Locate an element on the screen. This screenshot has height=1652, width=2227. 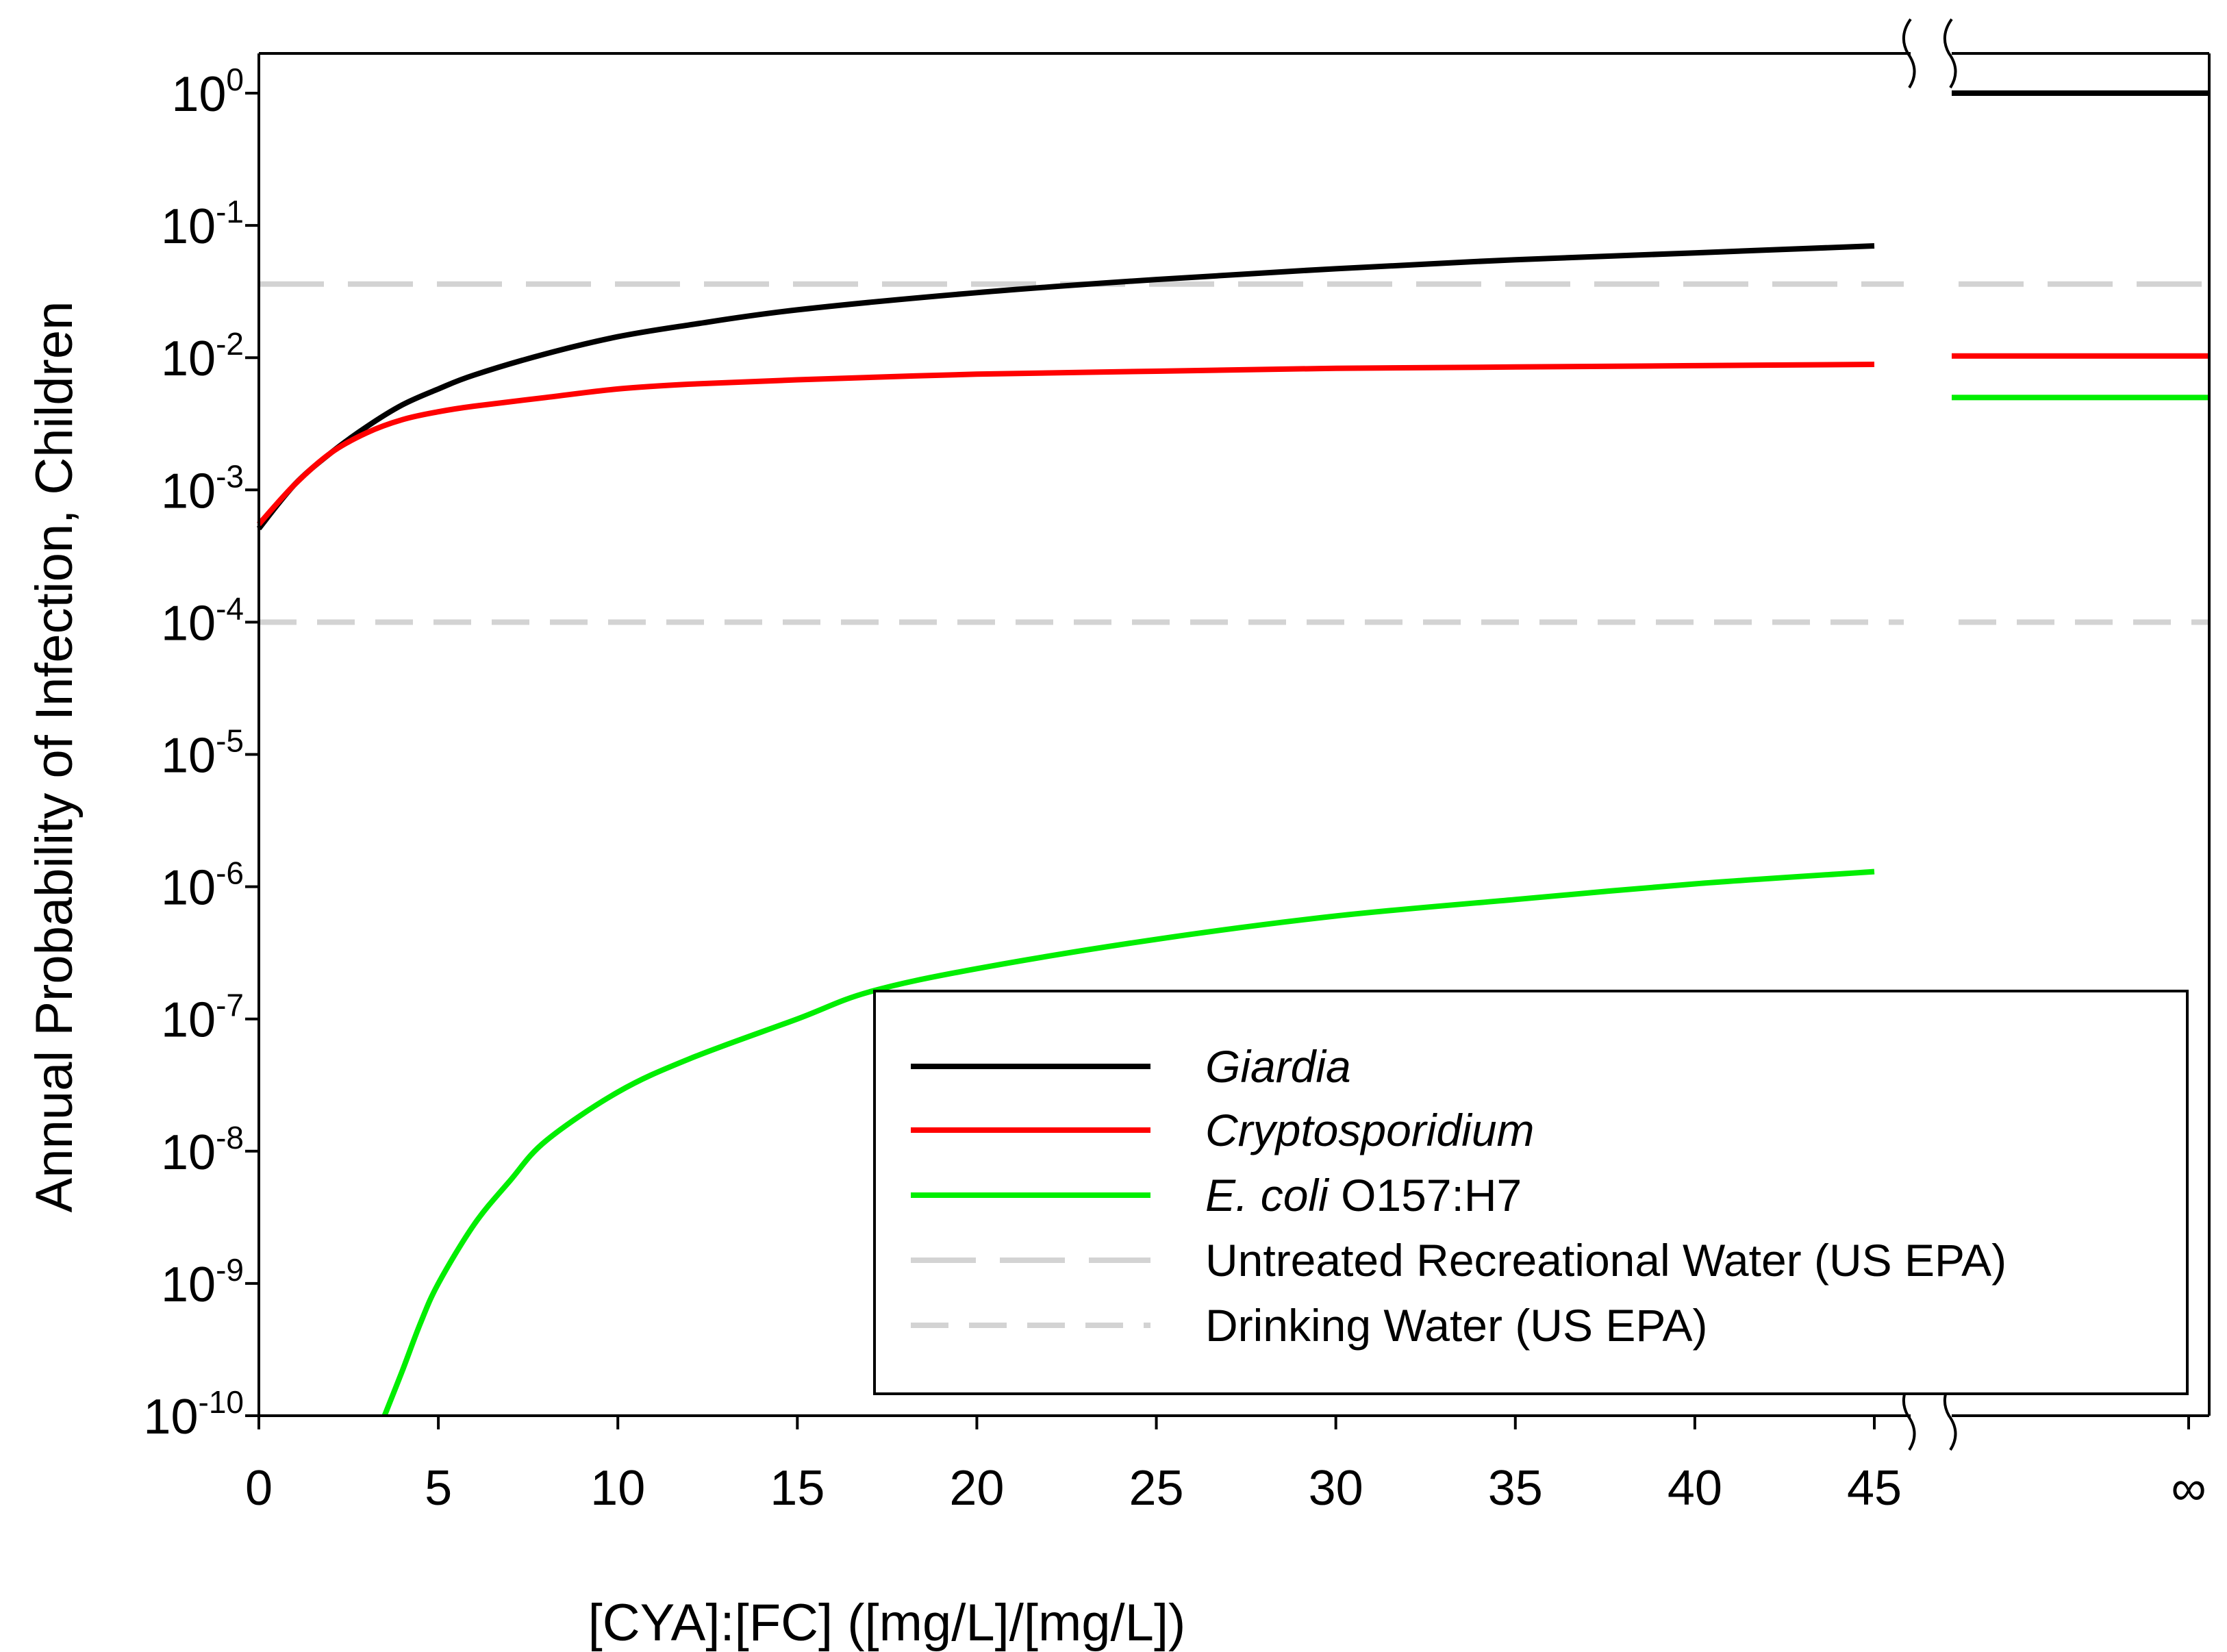
y-tick-label: 10⁻⁶ is located at coordinates (202, 885).